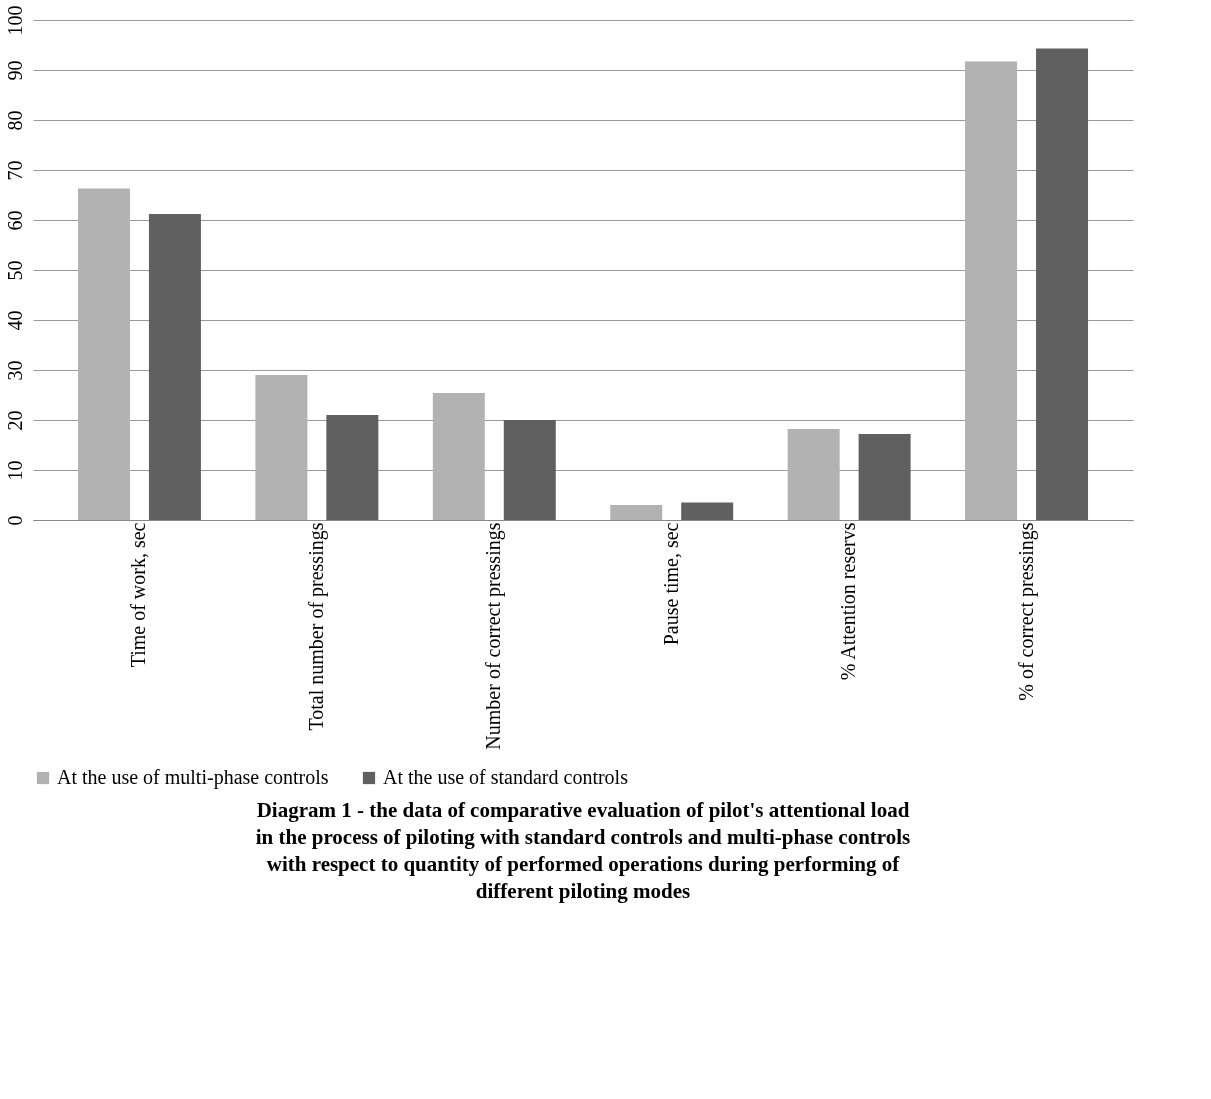 This screenshot has height=1099, width=1211. What do you see at coordinates (1026, 611) in the screenshot?
I see `x-tick-label: % of correct pressings` at bounding box center [1026, 611].